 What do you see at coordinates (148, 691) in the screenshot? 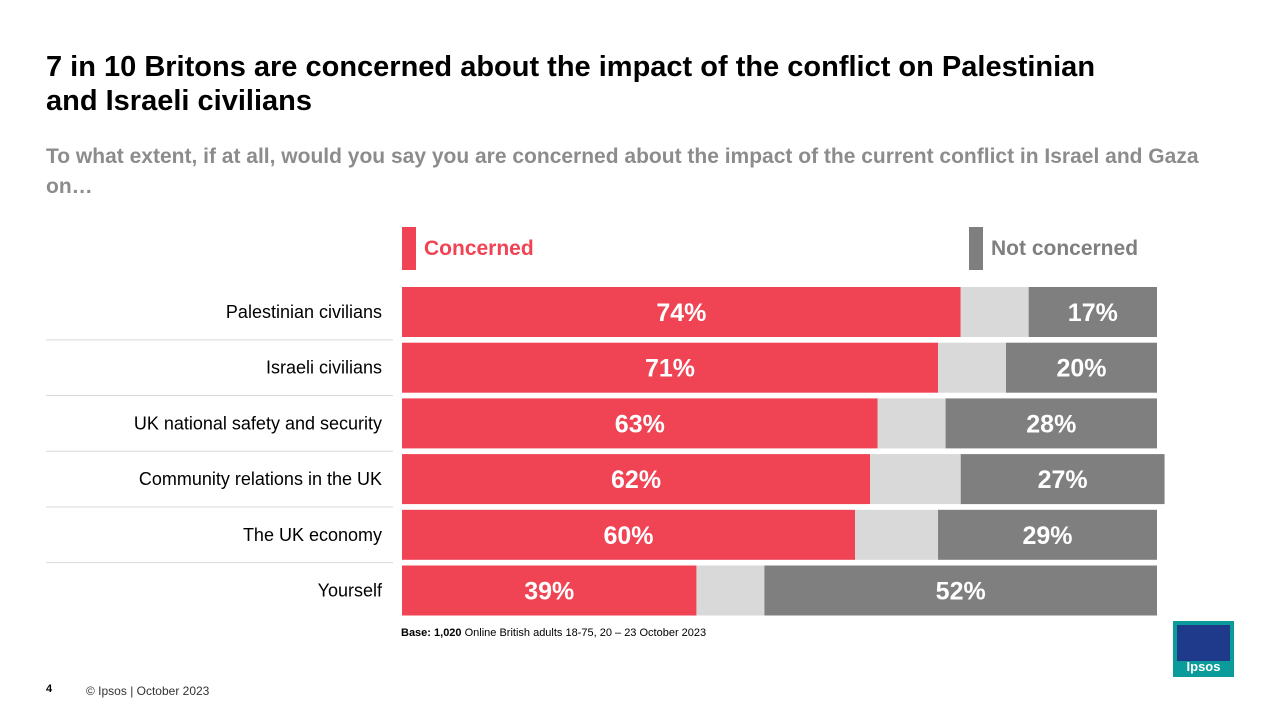
I see `copyright-text: © Ipsos | October 2023` at bounding box center [148, 691].